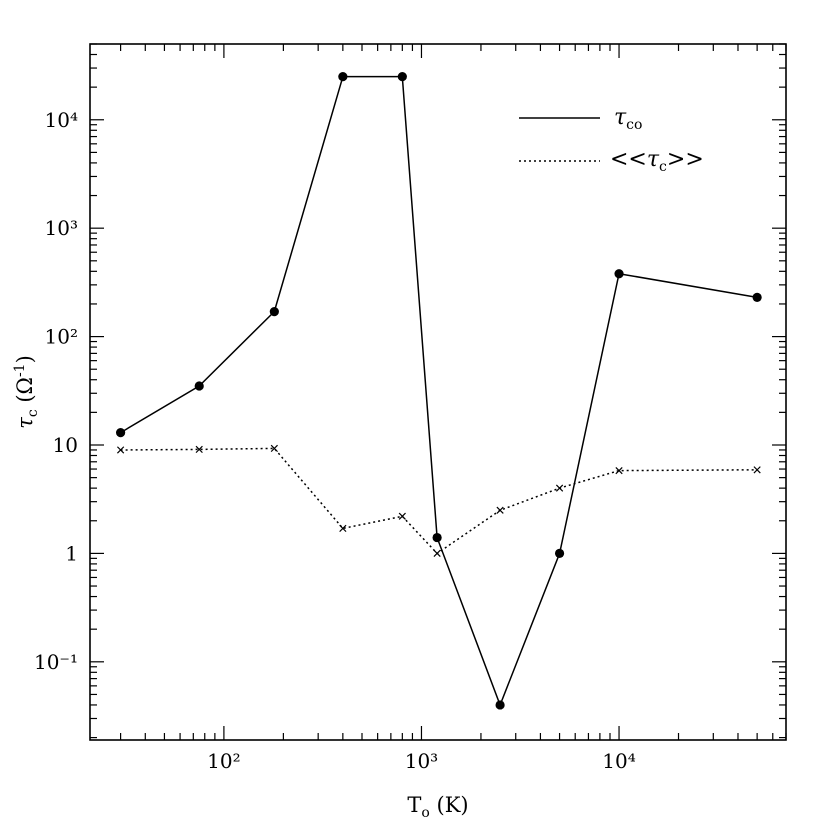 The width and height of the screenshot is (830, 830). I want to click on x-tick-label: 10², so click(223, 761).